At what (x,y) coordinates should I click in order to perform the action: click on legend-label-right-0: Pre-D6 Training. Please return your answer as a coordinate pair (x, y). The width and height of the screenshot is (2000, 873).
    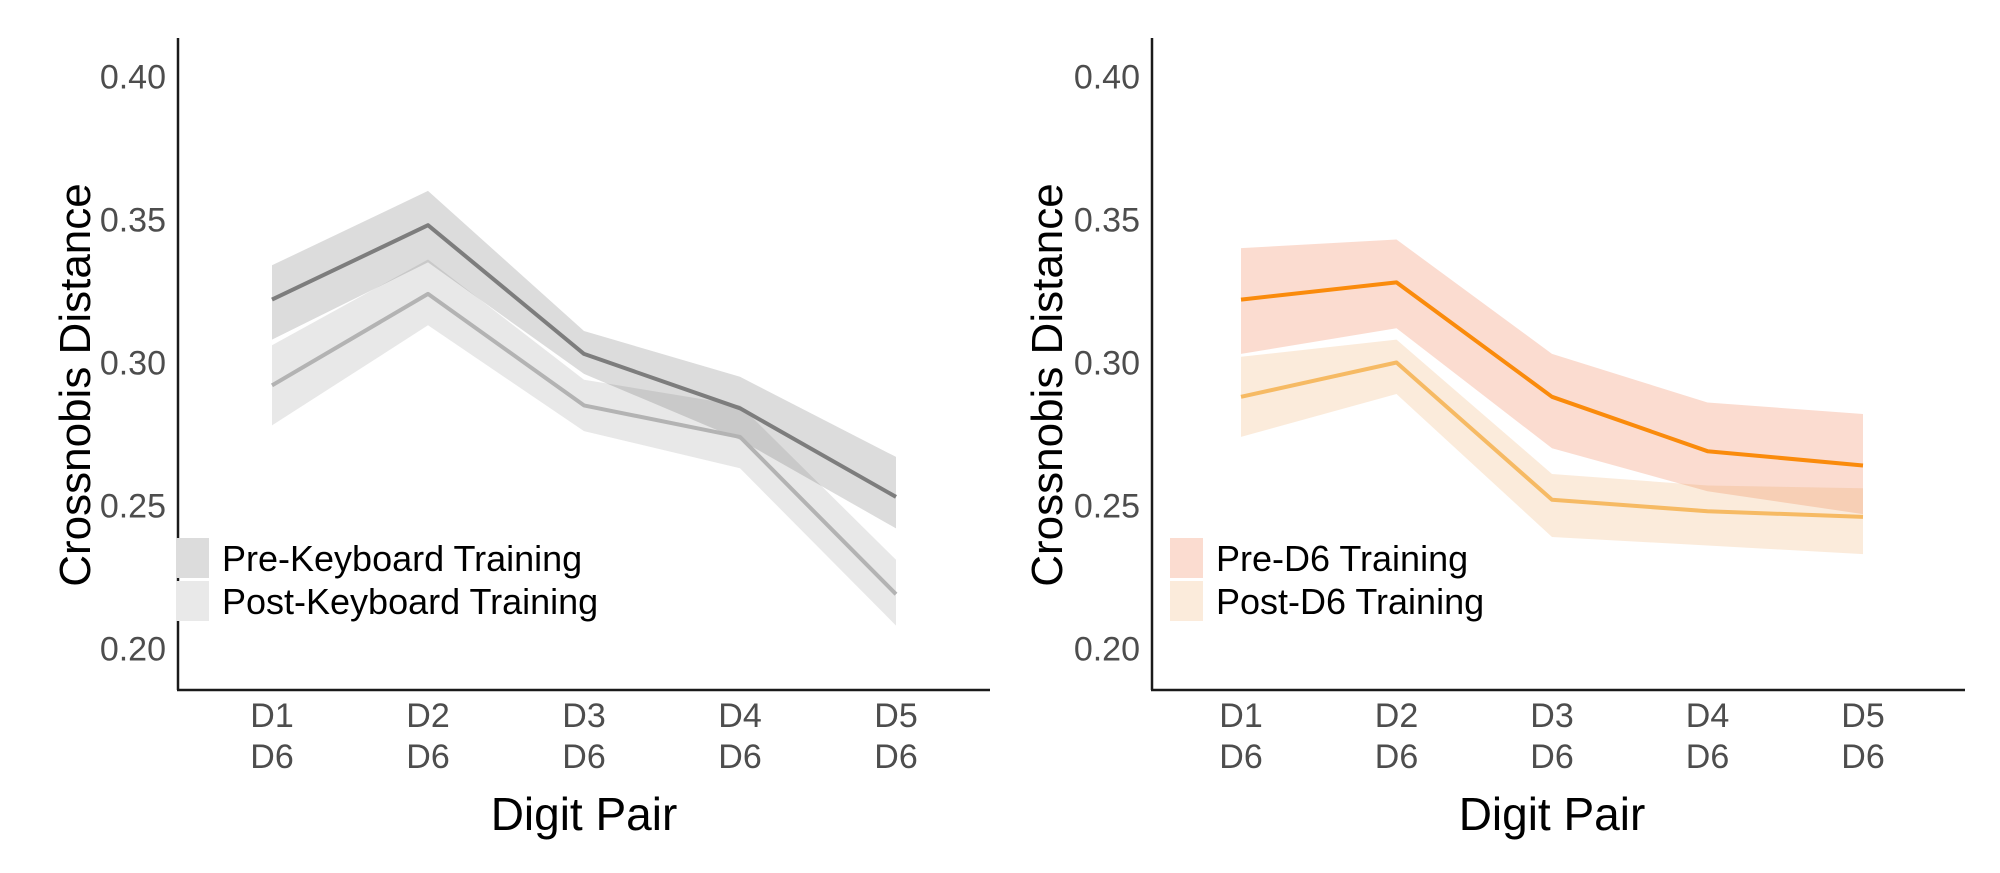
    Looking at the image, I should click on (1342, 558).